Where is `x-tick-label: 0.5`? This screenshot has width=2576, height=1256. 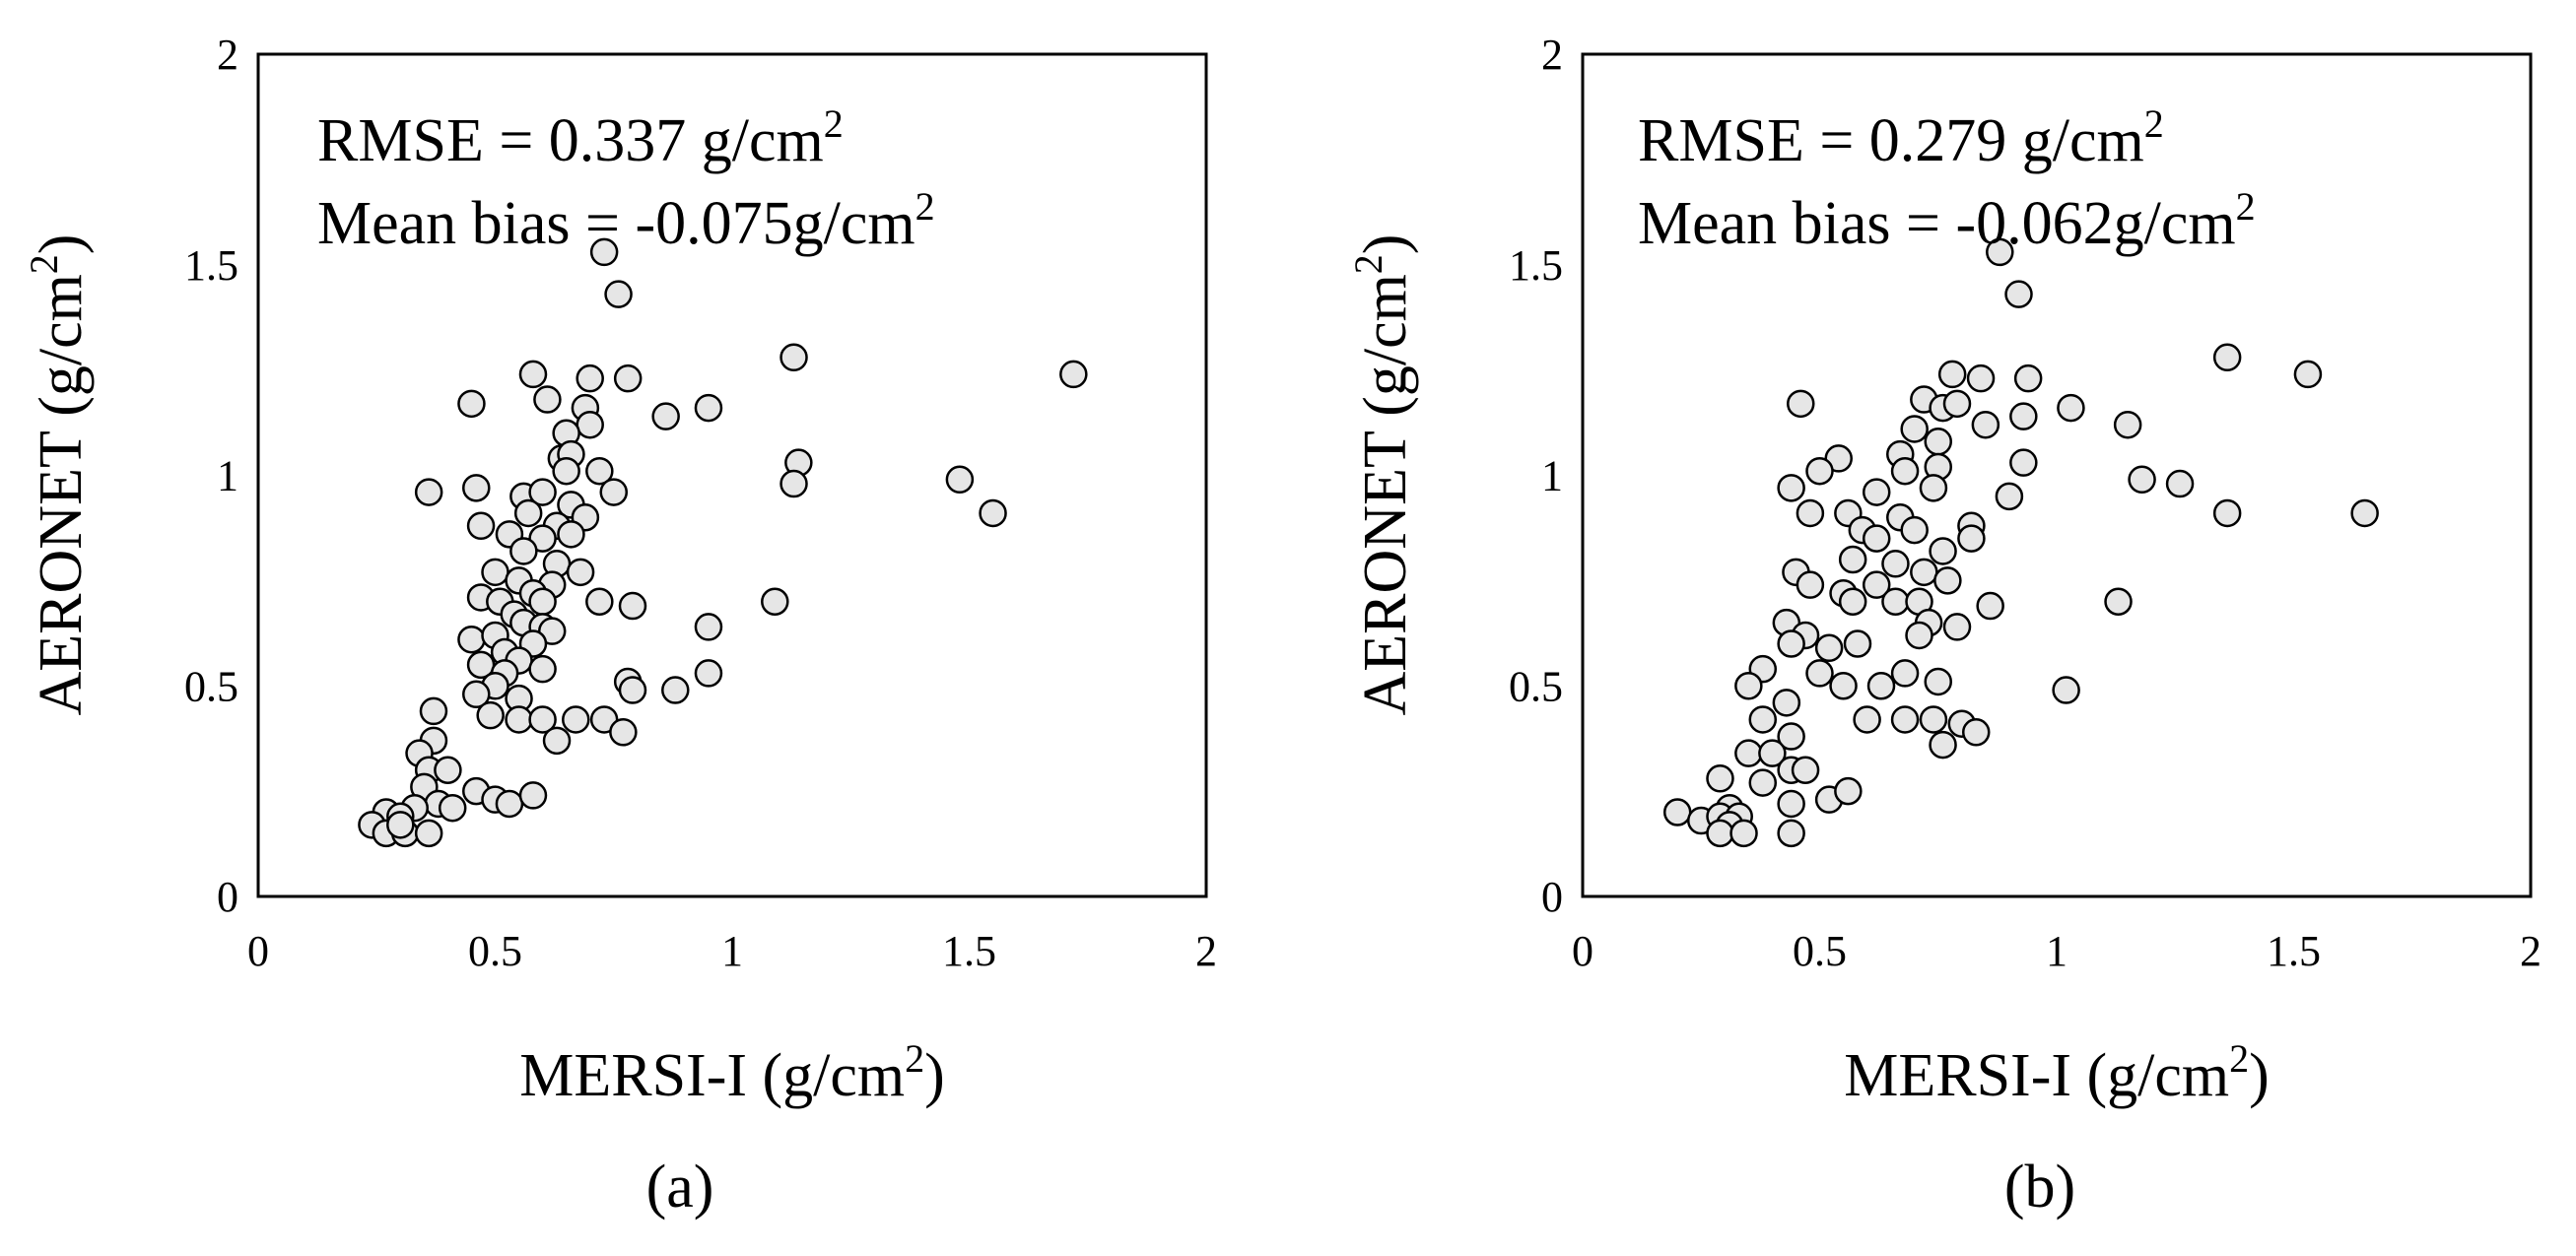 x-tick-label: 0.5 is located at coordinates (1820, 951).